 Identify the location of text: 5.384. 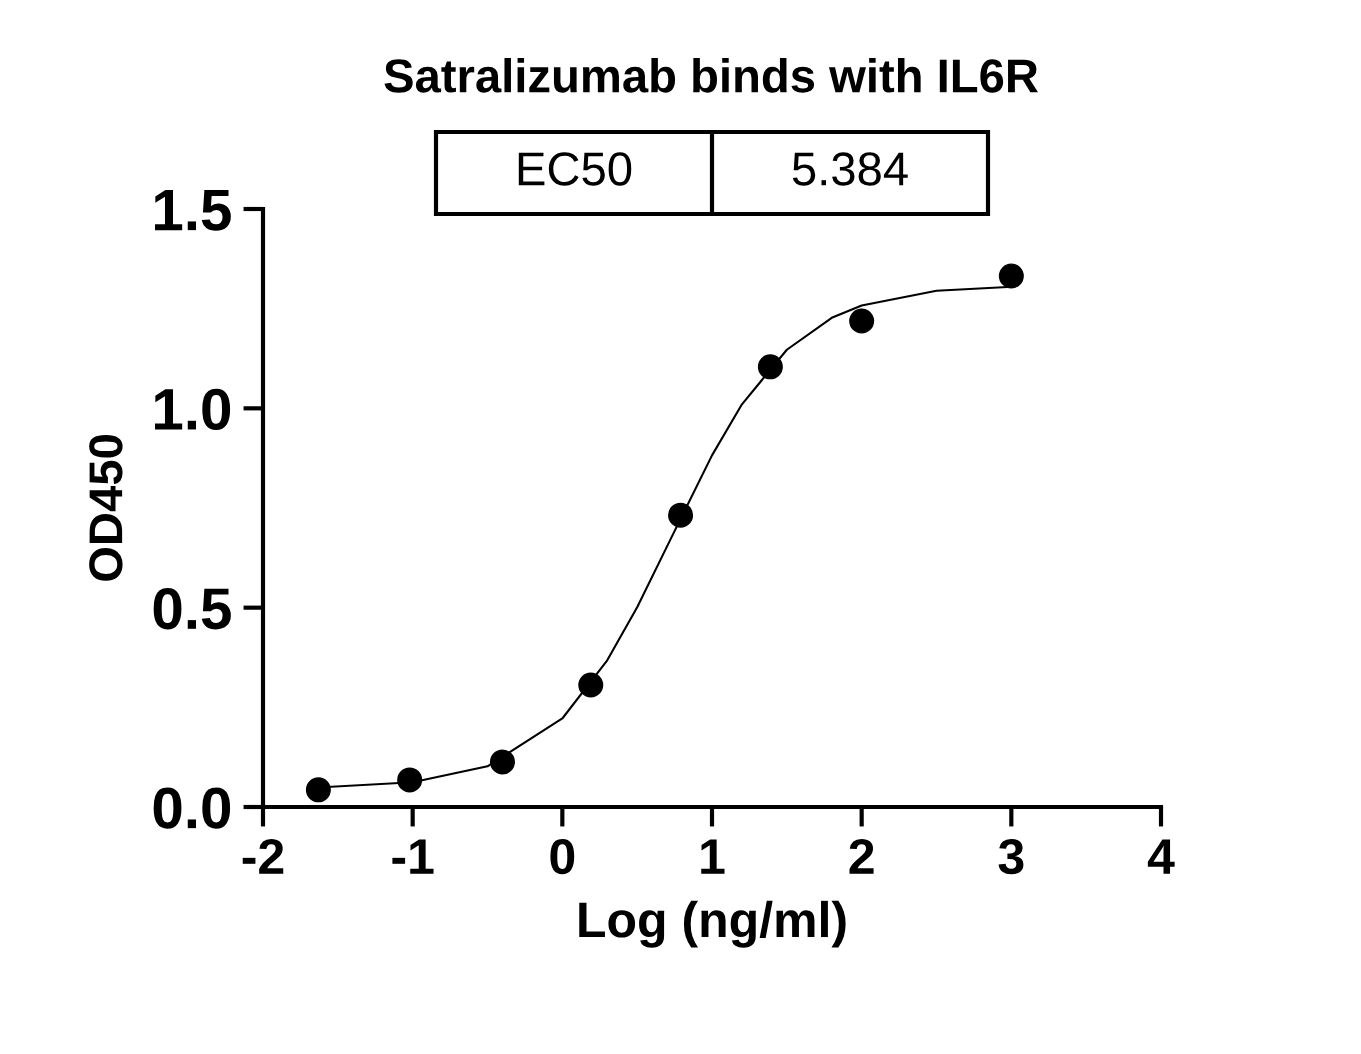
(850, 169).